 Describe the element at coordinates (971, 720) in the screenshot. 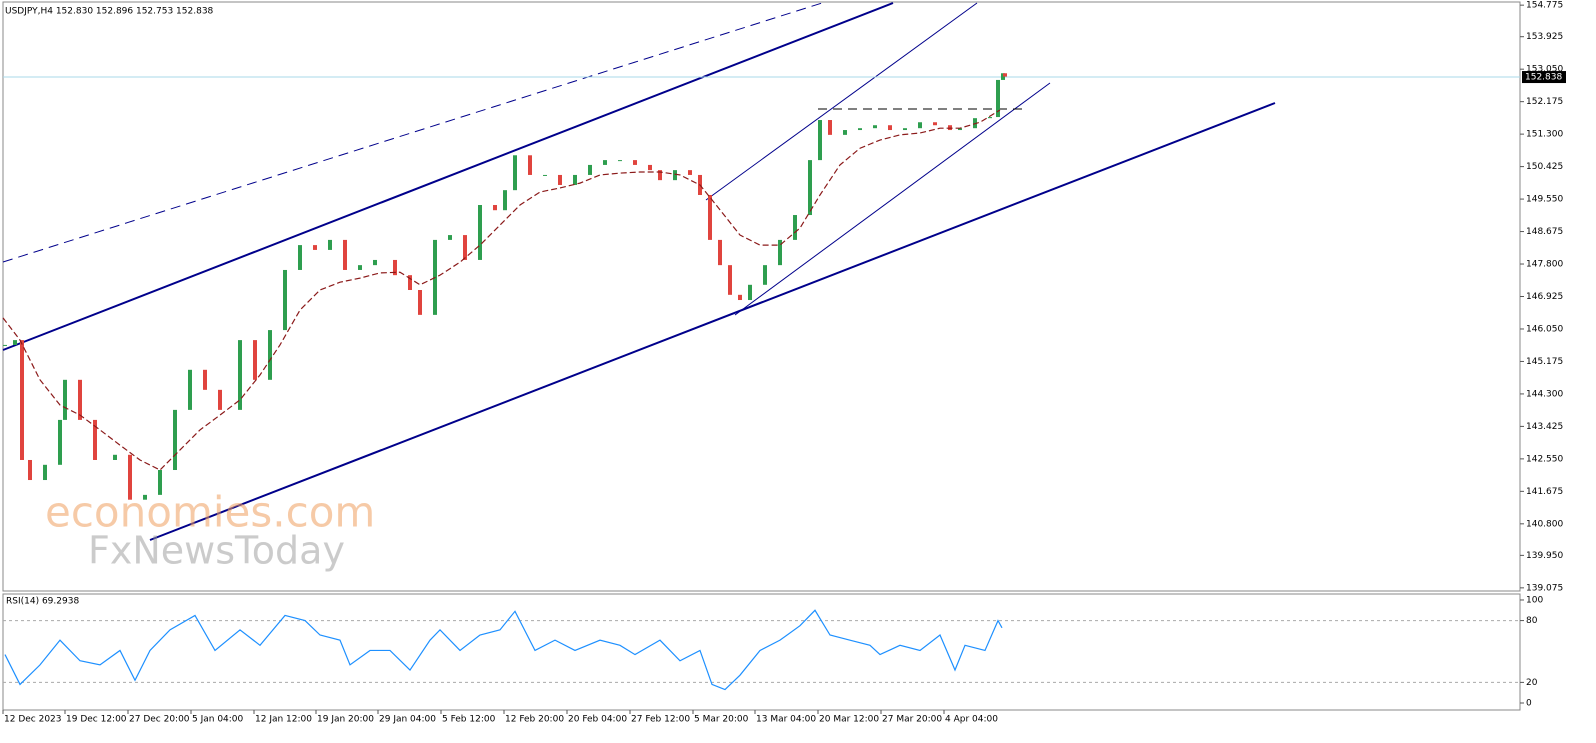

I see `x-tick-label: 4 Apr 04:00` at that location.